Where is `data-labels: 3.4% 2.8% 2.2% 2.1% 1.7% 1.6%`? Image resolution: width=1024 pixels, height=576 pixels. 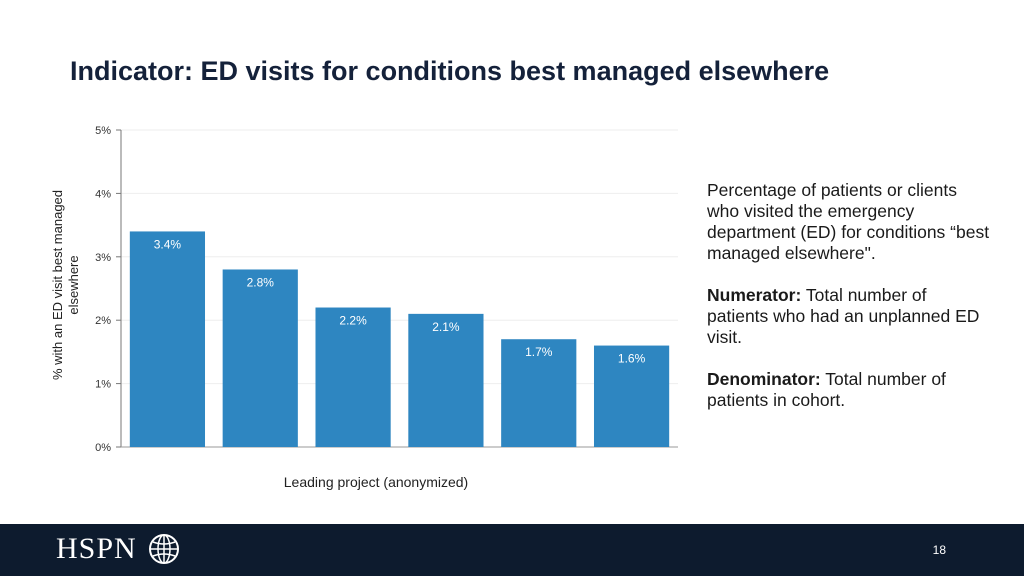 data-labels: 3.4% 2.8% 2.2% 2.1% 1.7% 1.6% is located at coordinates (400, 301).